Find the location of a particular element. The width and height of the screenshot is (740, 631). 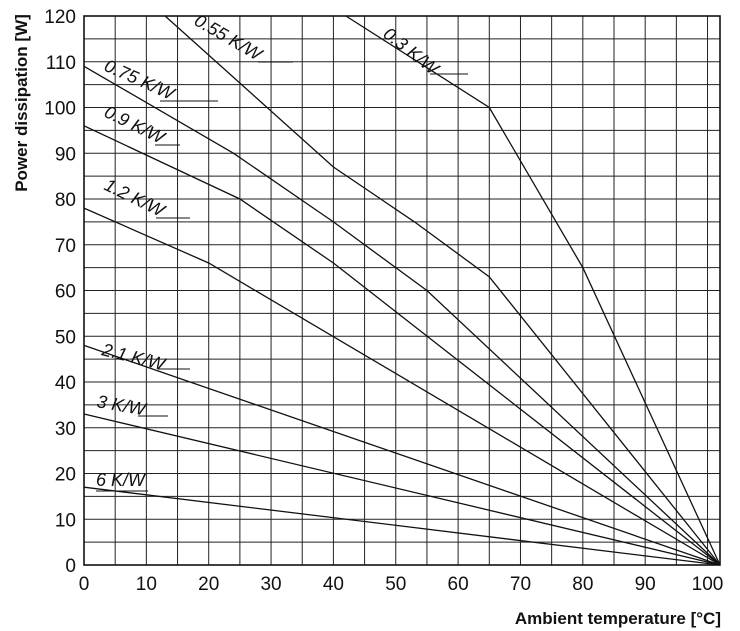

curve-label-3-k-w: 3 K/W is located at coordinates (122, 405).